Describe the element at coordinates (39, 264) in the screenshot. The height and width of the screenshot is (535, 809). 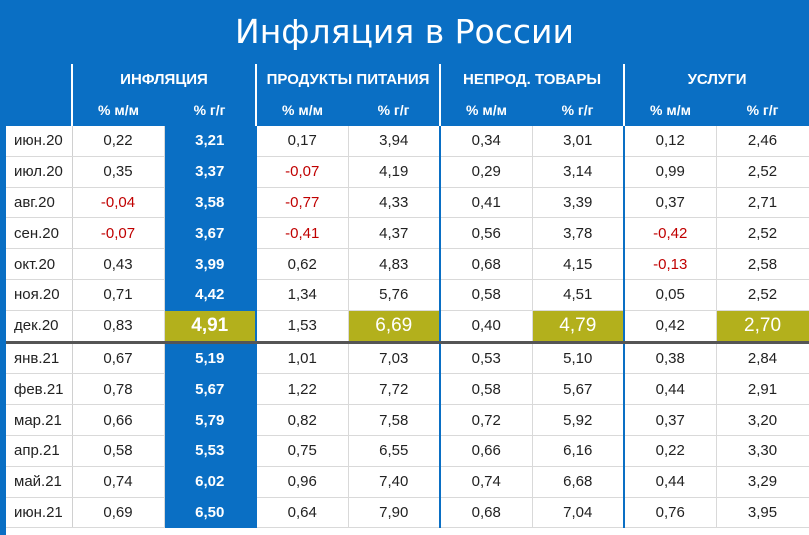
I see `row-period-label: окт.20` at that location.